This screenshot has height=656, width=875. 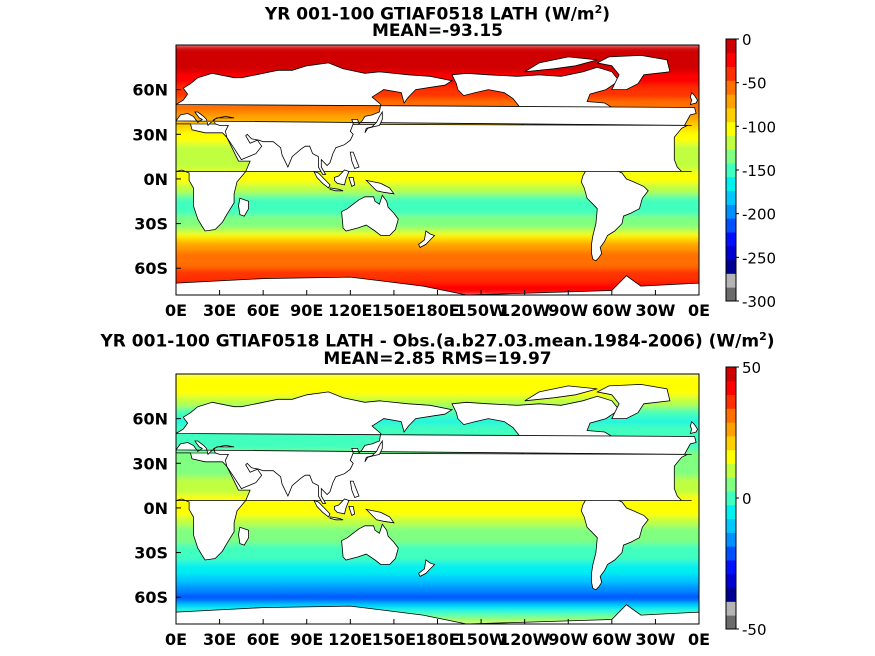 I want to click on japan-landmass, so click(x=373, y=451).